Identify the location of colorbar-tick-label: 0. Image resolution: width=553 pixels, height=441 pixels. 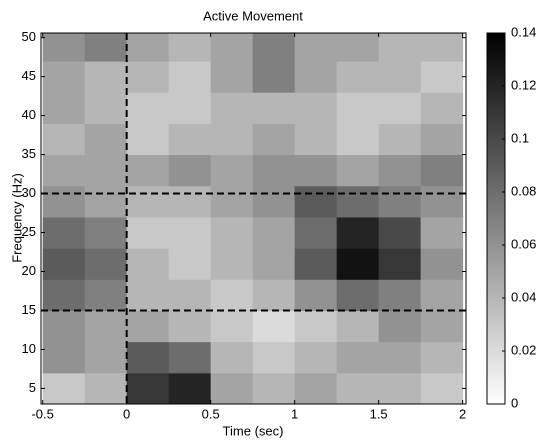
(514, 402).